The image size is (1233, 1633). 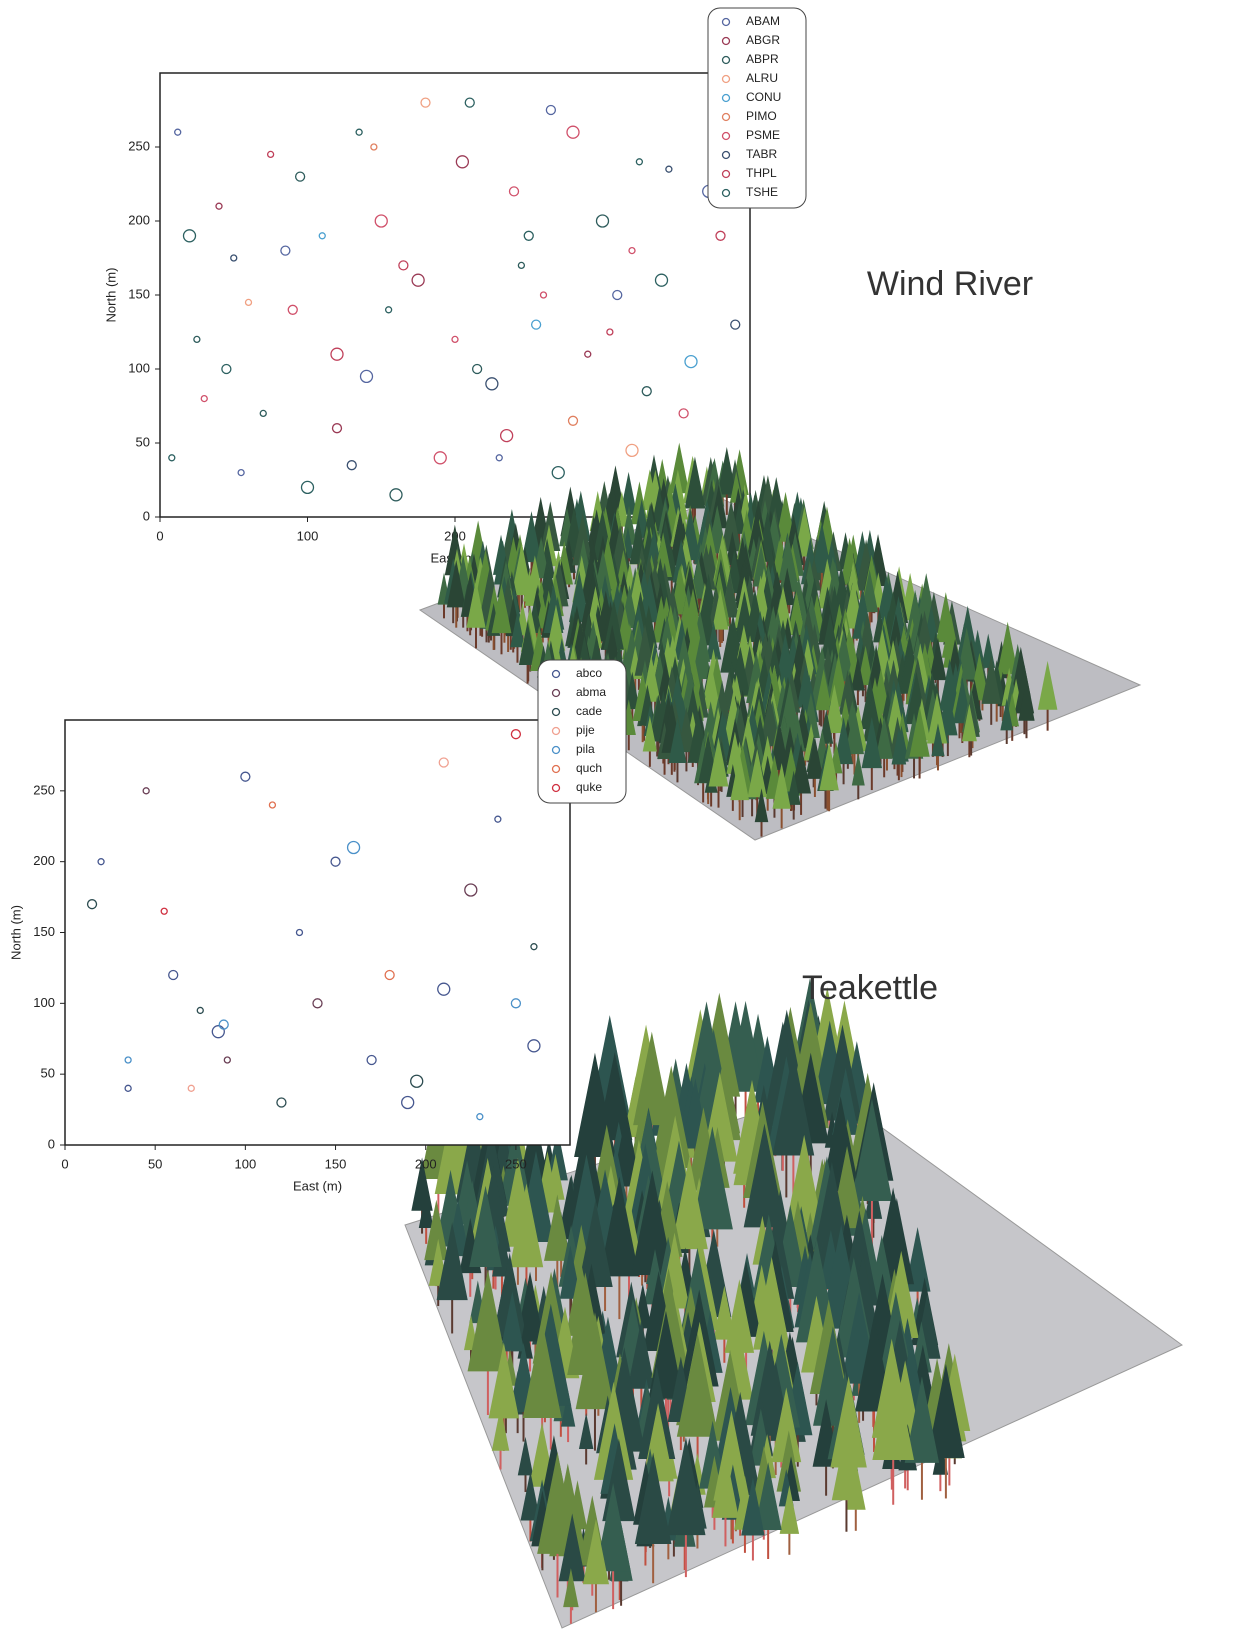 I want to click on plot-area, so click(x=317, y=932).